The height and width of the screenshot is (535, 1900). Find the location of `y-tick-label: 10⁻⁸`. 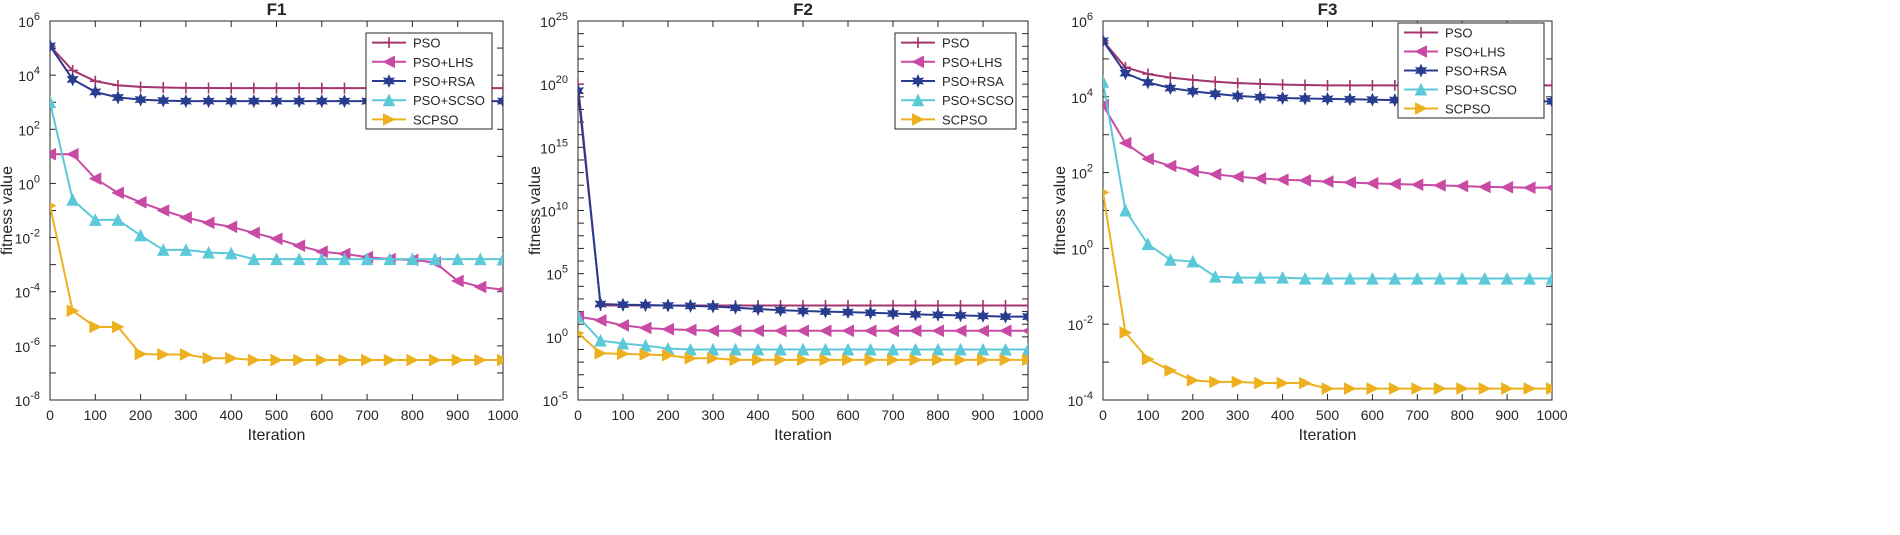

y-tick-label: 10⁻⁸ is located at coordinates (27, 399).